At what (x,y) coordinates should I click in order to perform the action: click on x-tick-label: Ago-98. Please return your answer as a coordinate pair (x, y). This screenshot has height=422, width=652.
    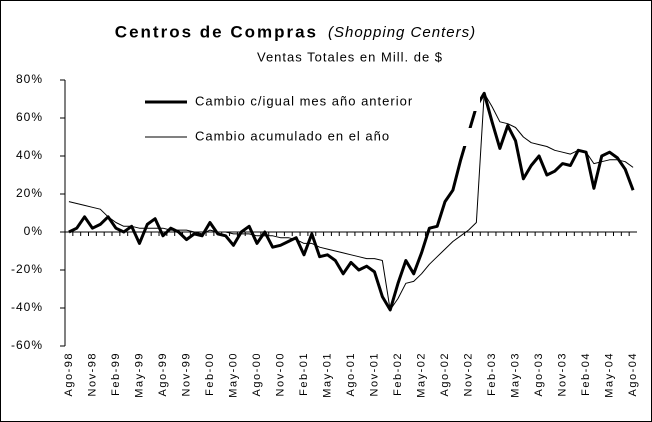
    Looking at the image, I should click on (69, 374).